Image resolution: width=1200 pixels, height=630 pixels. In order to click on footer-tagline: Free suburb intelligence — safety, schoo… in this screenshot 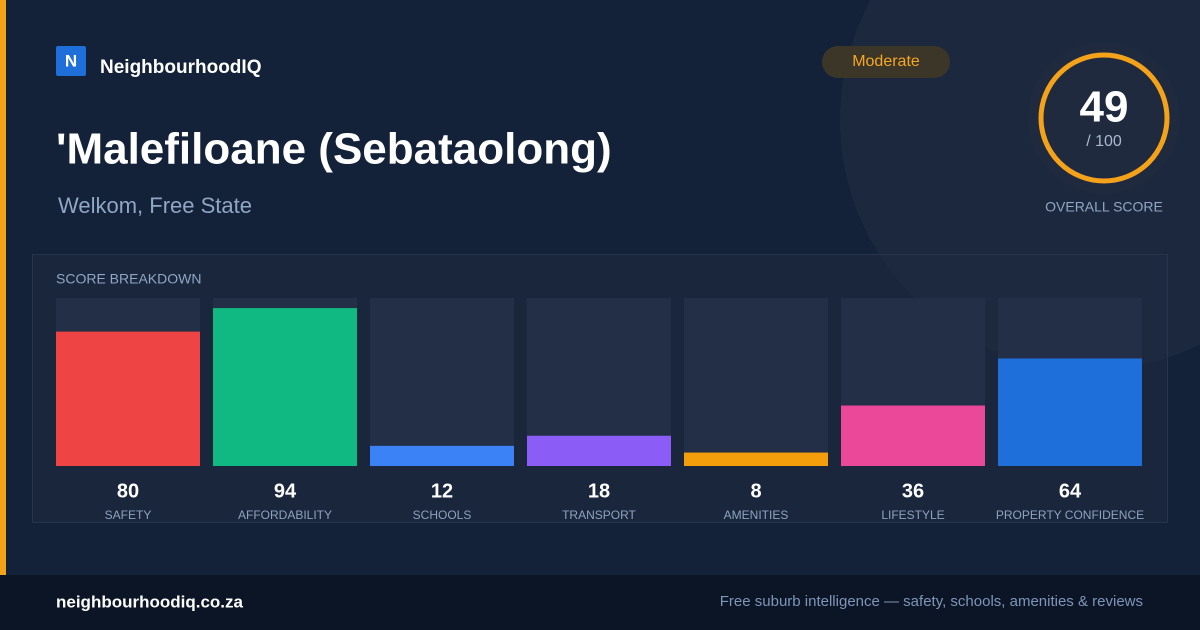, I will do `click(931, 601)`.